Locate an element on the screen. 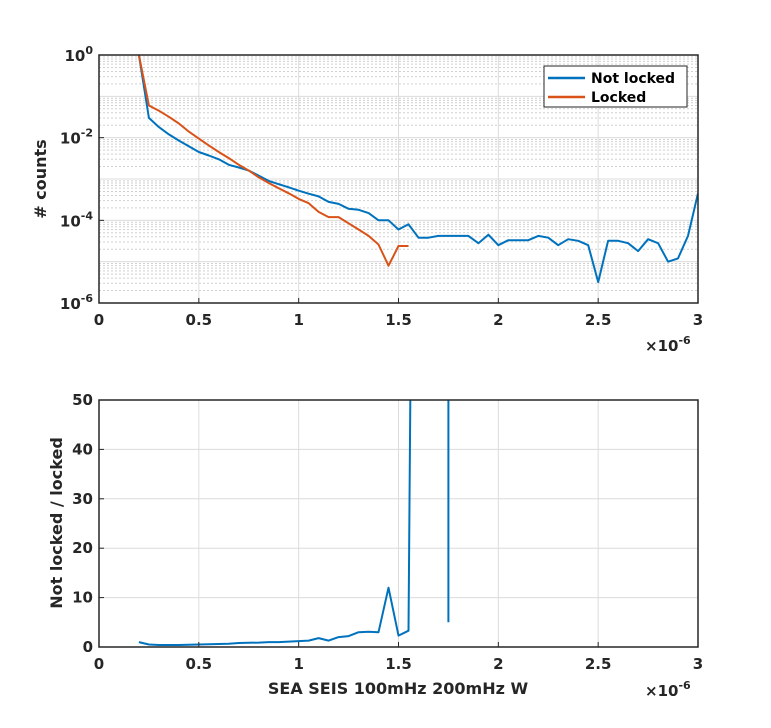  y-ticks-bottom: 0 10 20 30 40 50 is located at coordinates (88, 523).